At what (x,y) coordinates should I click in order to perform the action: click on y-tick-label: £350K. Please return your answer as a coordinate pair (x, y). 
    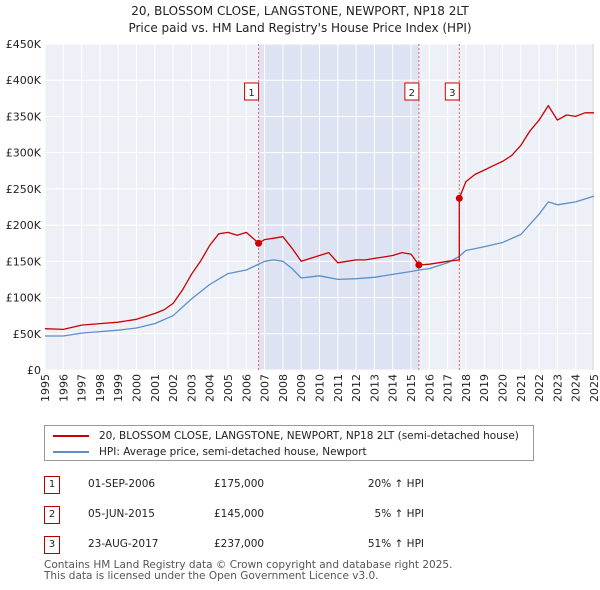
    Looking at the image, I should click on (24, 116).